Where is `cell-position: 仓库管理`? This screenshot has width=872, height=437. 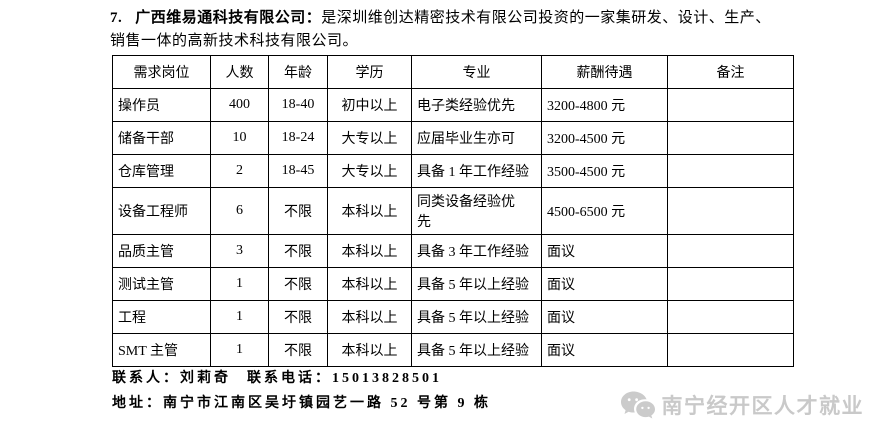 cell-position: 仓库管理 is located at coordinates (161, 171).